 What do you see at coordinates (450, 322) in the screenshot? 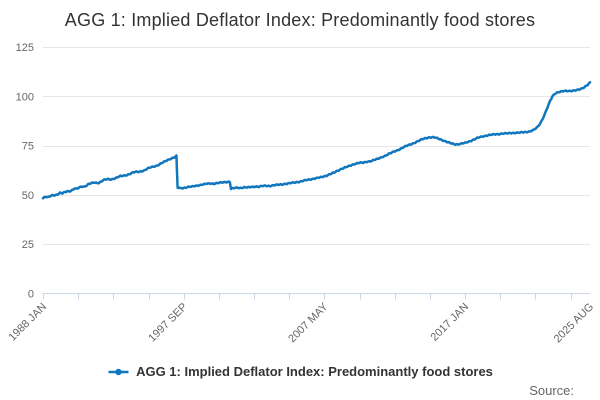
I see `x-axis-label: 2017 JAN` at bounding box center [450, 322].